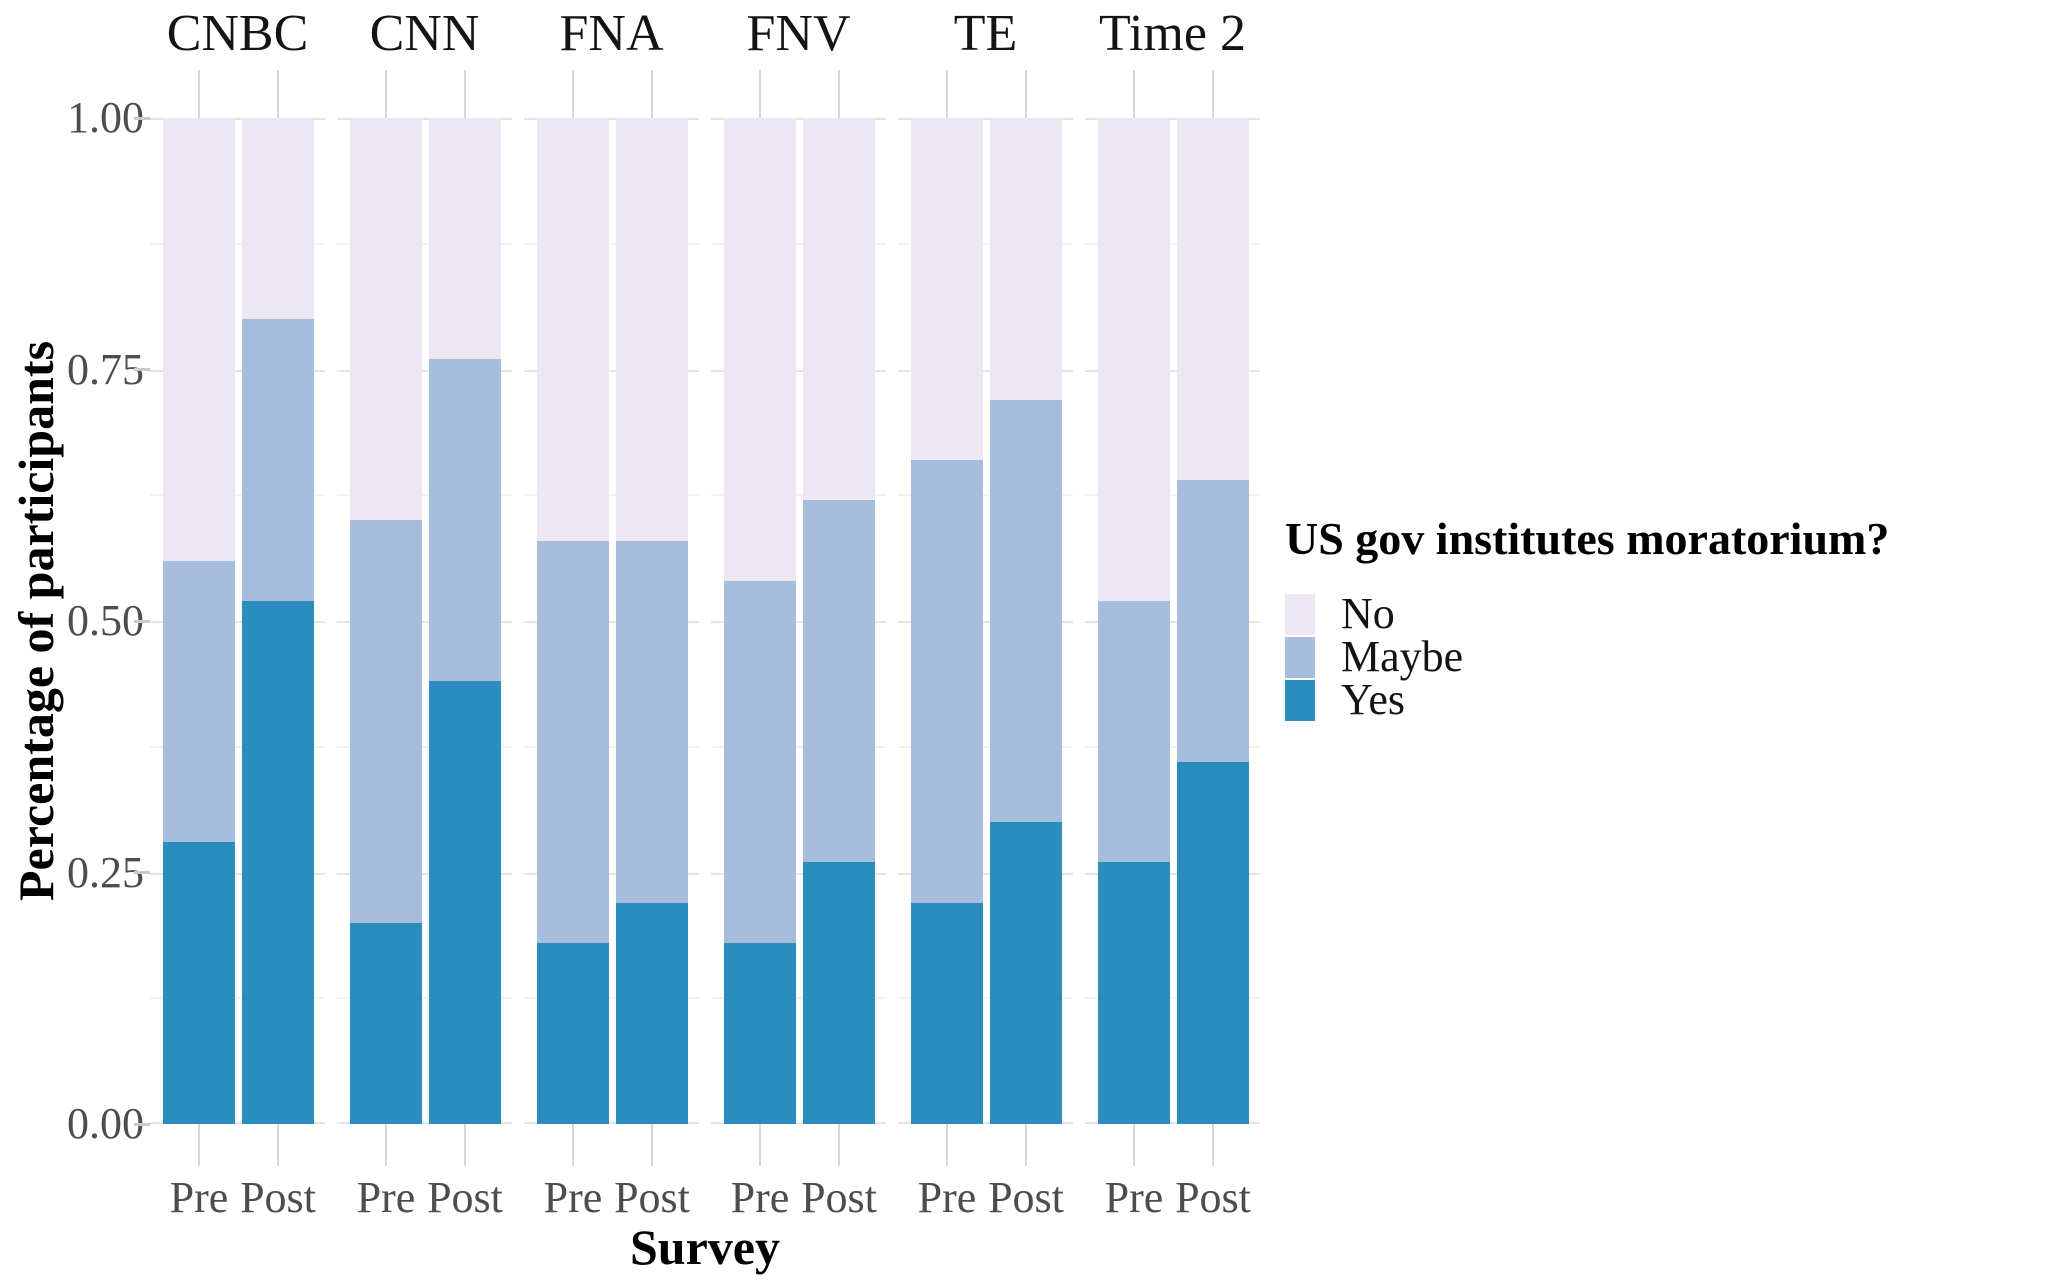  What do you see at coordinates (1587, 699) in the screenshot?
I see `legend-item-yes: Yes` at bounding box center [1587, 699].